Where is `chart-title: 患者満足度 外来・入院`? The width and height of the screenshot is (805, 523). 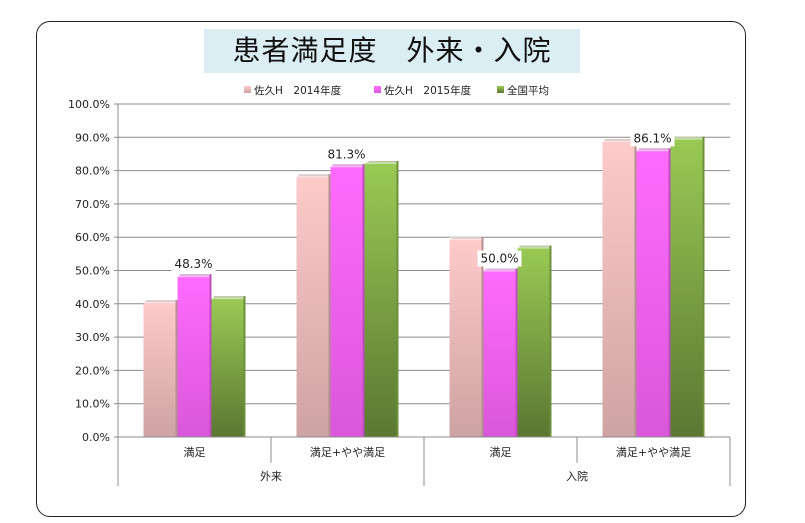 chart-title: 患者満足度 外来・入院 is located at coordinates (392, 50).